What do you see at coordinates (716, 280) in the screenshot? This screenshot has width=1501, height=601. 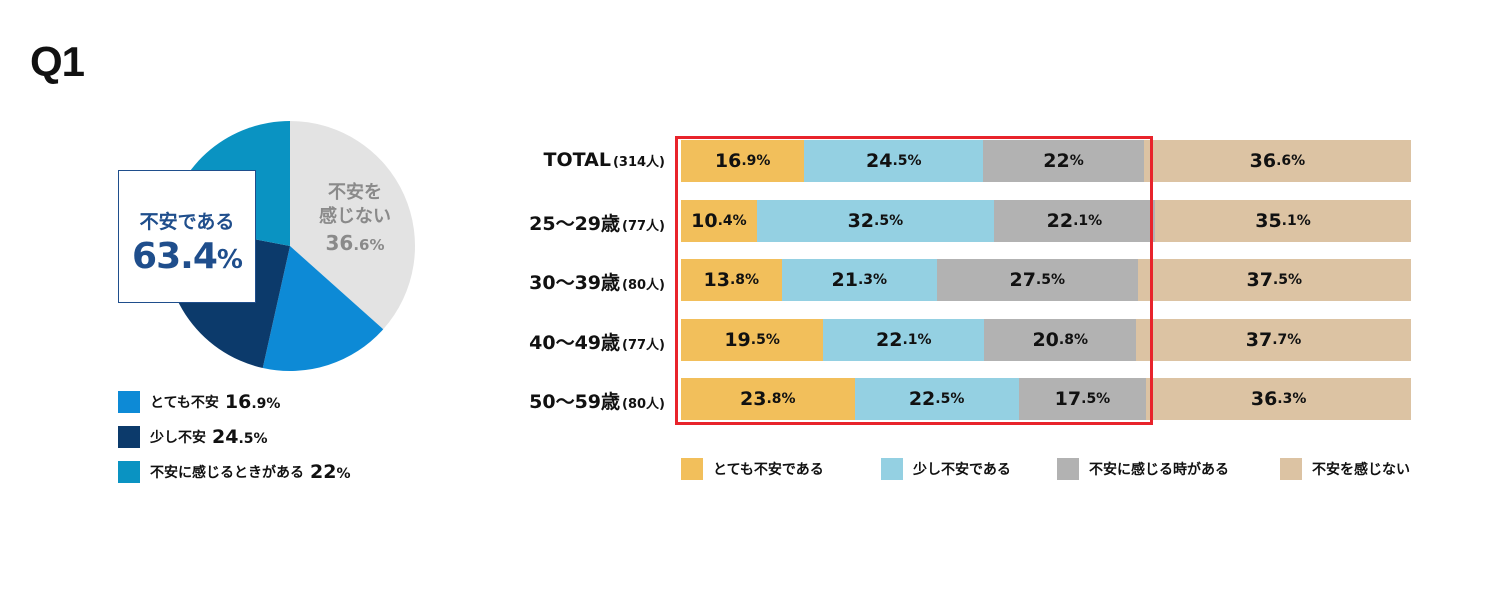 I see `bar-value-int: 13` at bounding box center [716, 280].